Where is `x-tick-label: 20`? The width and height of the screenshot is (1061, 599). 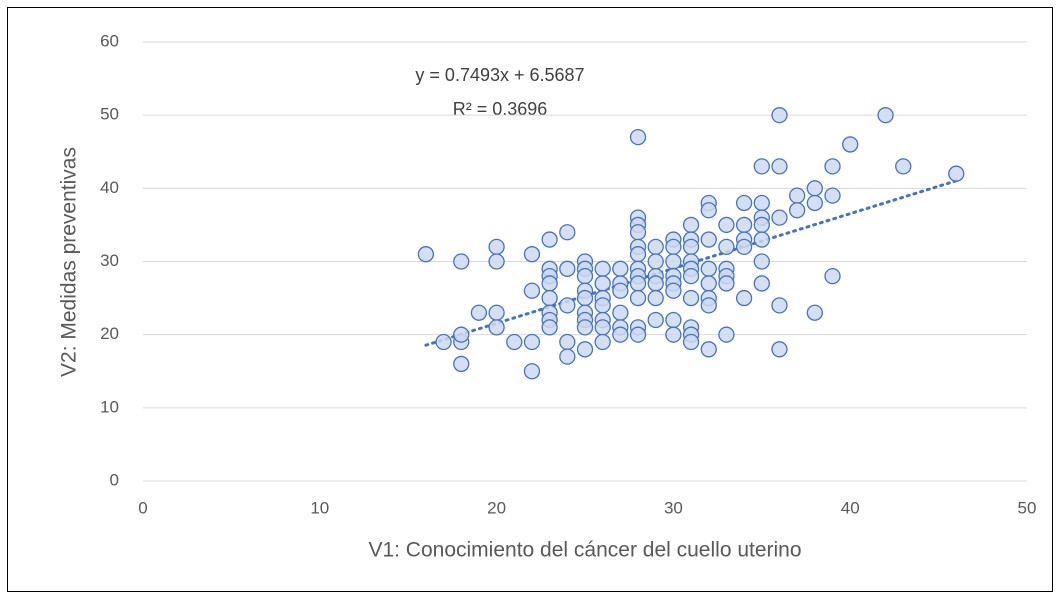 x-tick-label: 20 is located at coordinates (496, 507).